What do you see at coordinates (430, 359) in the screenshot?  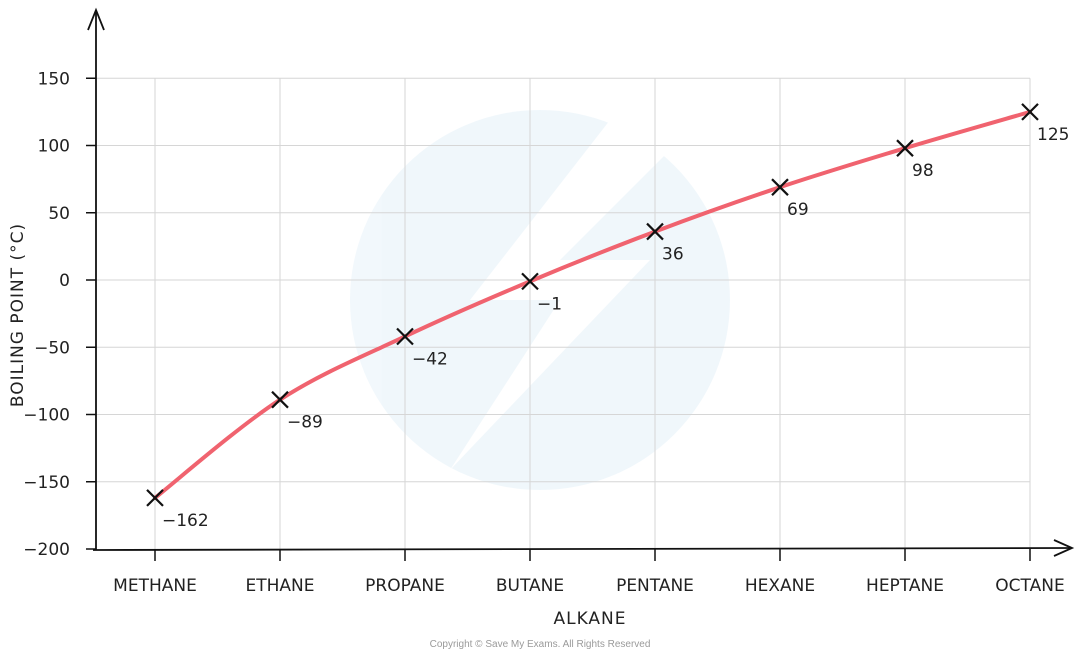 I see `data-label: −42` at bounding box center [430, 359].